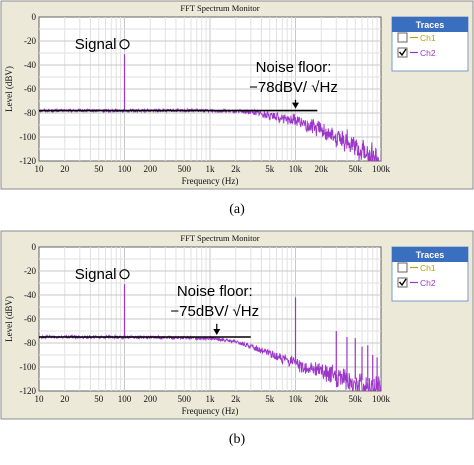 This screenshot has height=465, width=474. Describe the element at coordinates (214, 311) in the screenshot. I see `noise-floor-value: −75dBV/ √Hz` at that location.